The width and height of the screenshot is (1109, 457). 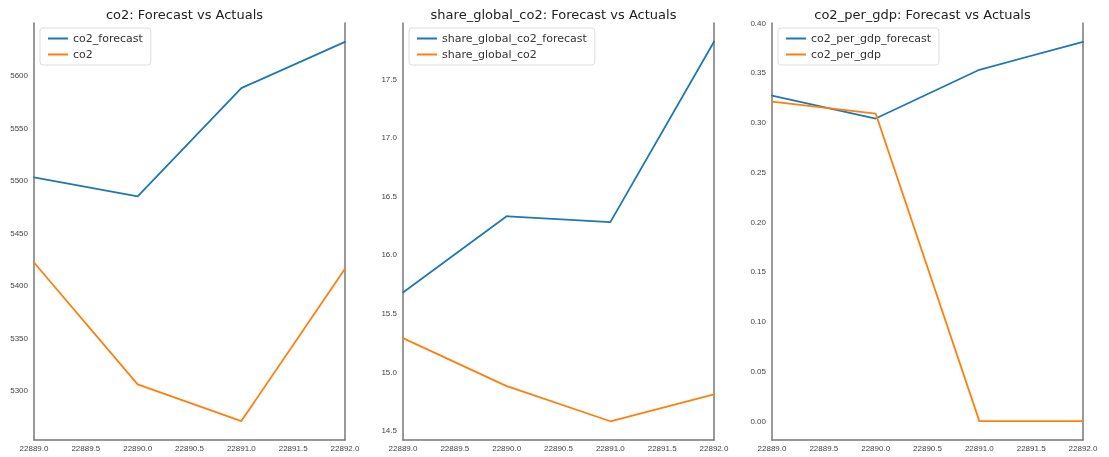 What do you see at coordinates (184, 14) in the screenshot?
I see `chart-title: co2: Forecast vs Actuals` at bounding box center [184, 14].